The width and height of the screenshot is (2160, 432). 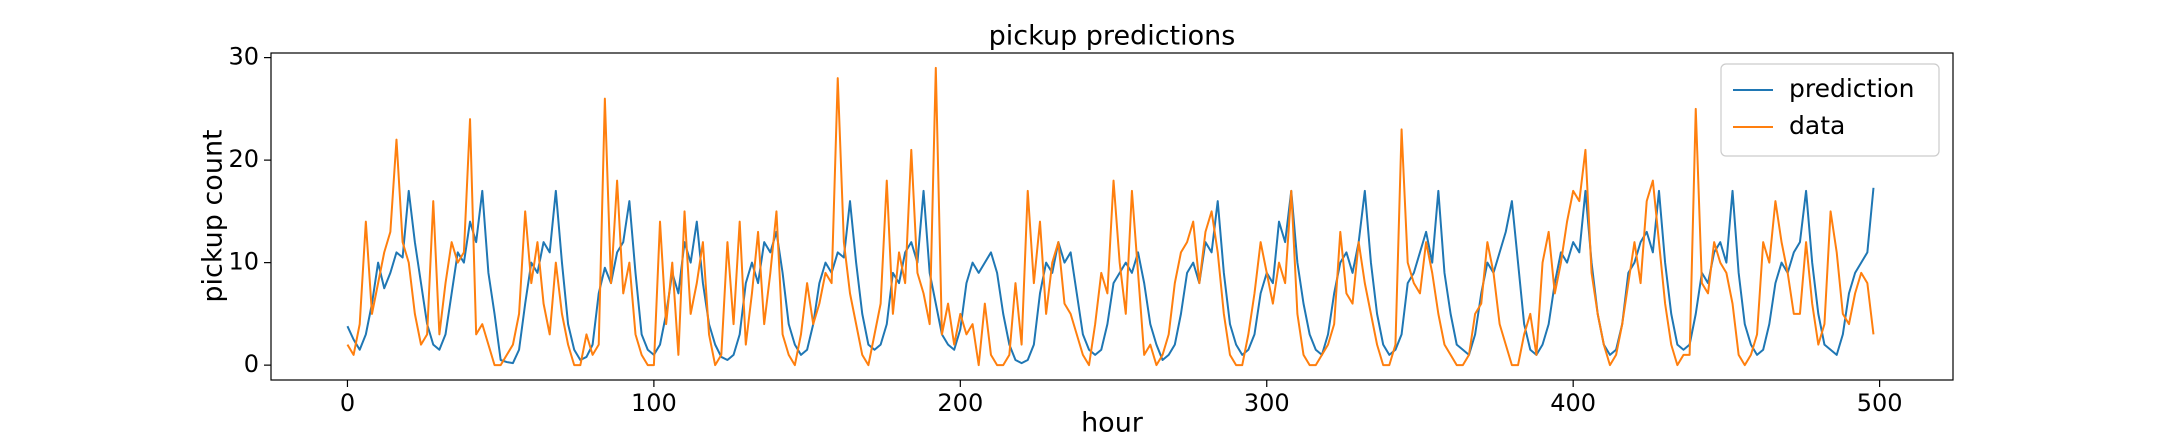 What do you see at coordinates (1880, 403) in the screenshot?
I see `x-tick-label: 500` at bounding box center [1880, 403].